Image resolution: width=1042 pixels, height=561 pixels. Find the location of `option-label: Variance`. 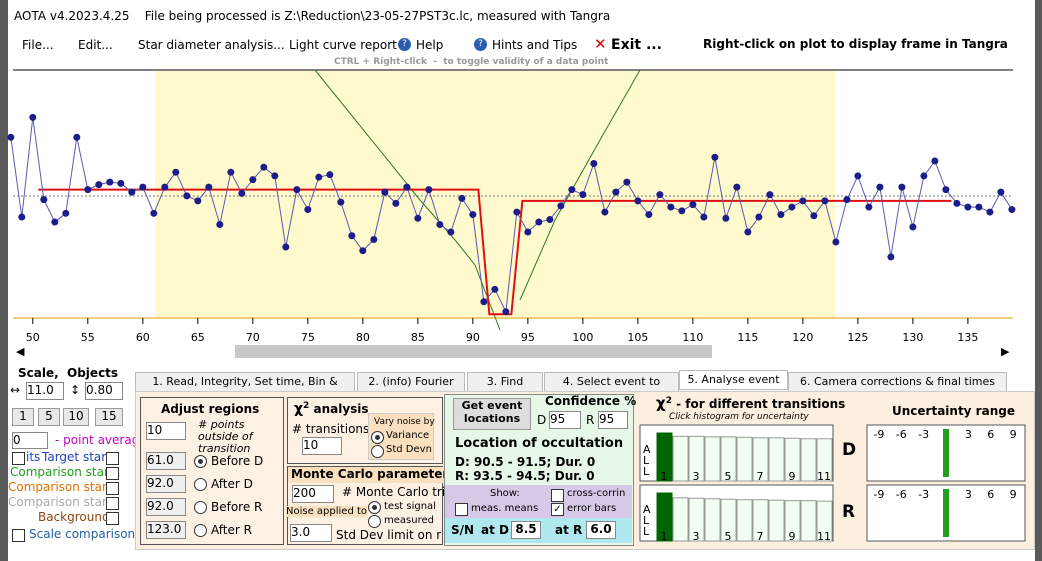

option-label: Variance is located at coordinates (408, 435).